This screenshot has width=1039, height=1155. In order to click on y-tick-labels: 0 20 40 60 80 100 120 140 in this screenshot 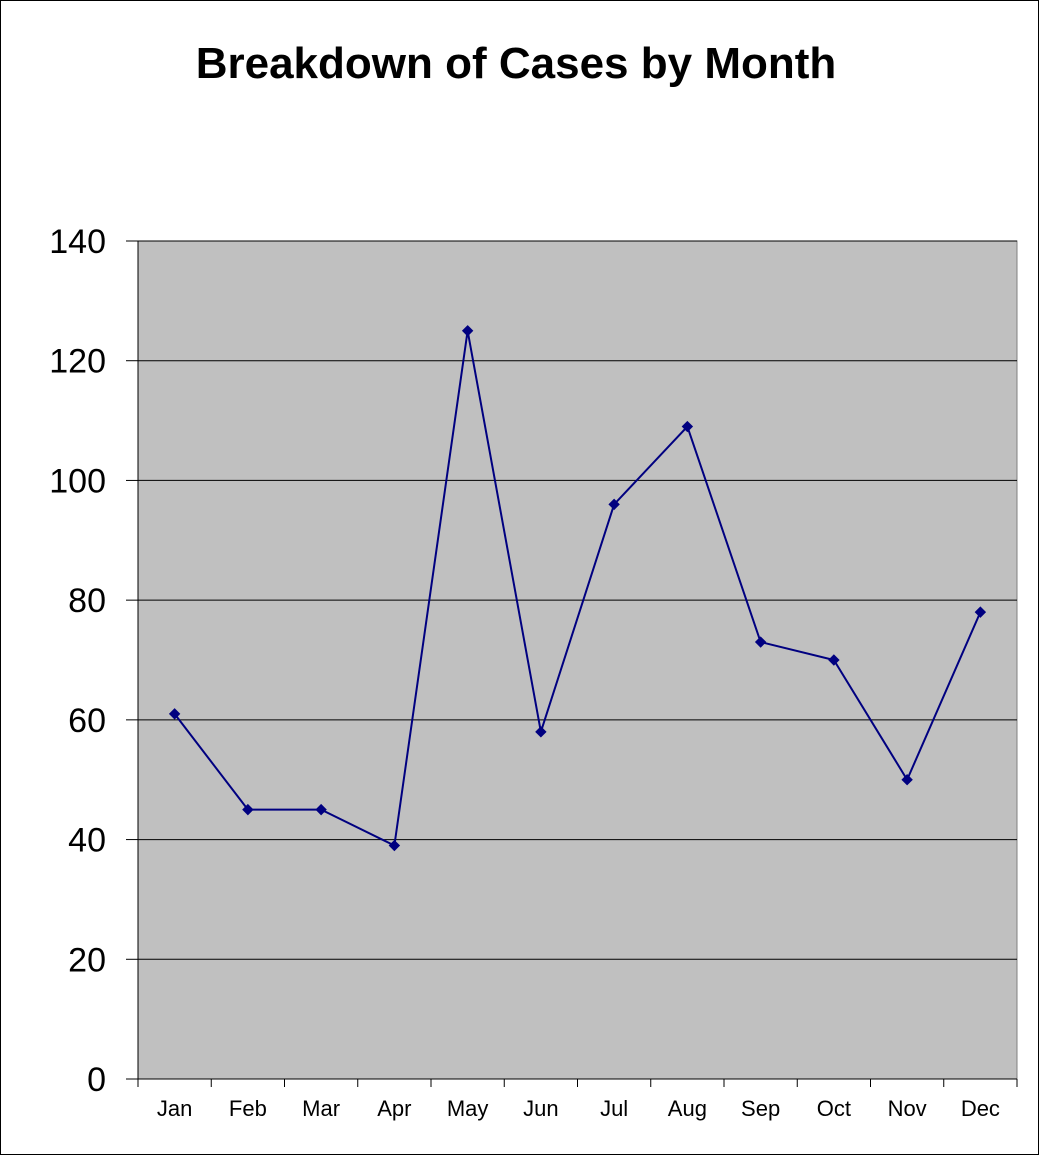, I will do `click(77, 661)`.